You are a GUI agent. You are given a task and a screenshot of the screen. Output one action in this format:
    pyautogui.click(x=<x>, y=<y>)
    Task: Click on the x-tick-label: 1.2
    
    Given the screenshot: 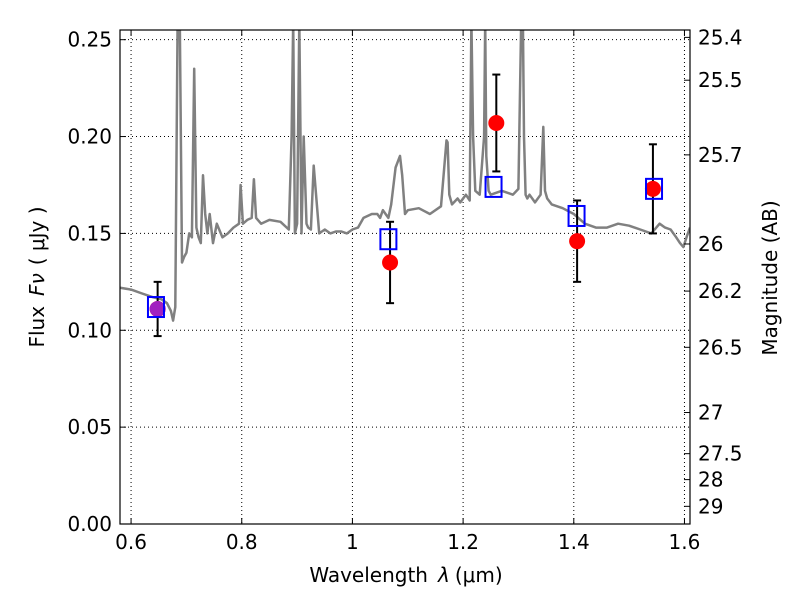 What is the action you would take?
    pyautogui.click(x=463, y=542)
    